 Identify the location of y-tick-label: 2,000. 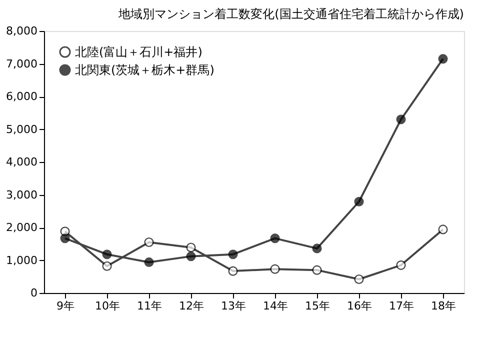
(22, 227).